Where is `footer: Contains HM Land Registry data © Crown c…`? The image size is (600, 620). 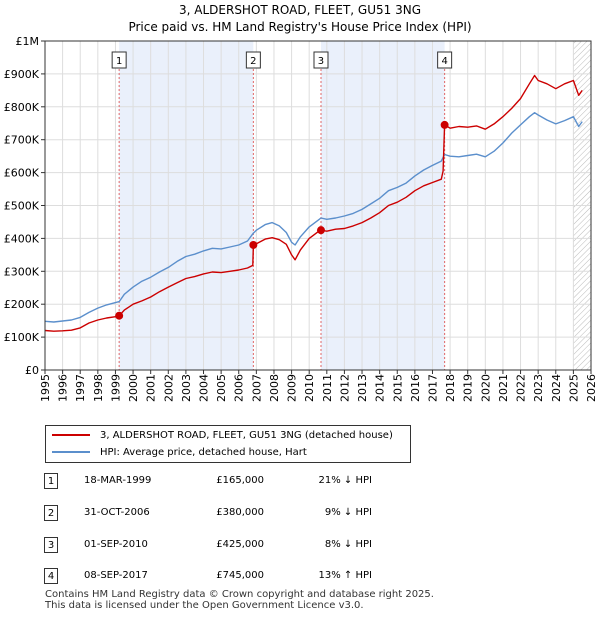 footer: Contains HM Land Registry data © Crown c… is located at coordinates (239, 600).